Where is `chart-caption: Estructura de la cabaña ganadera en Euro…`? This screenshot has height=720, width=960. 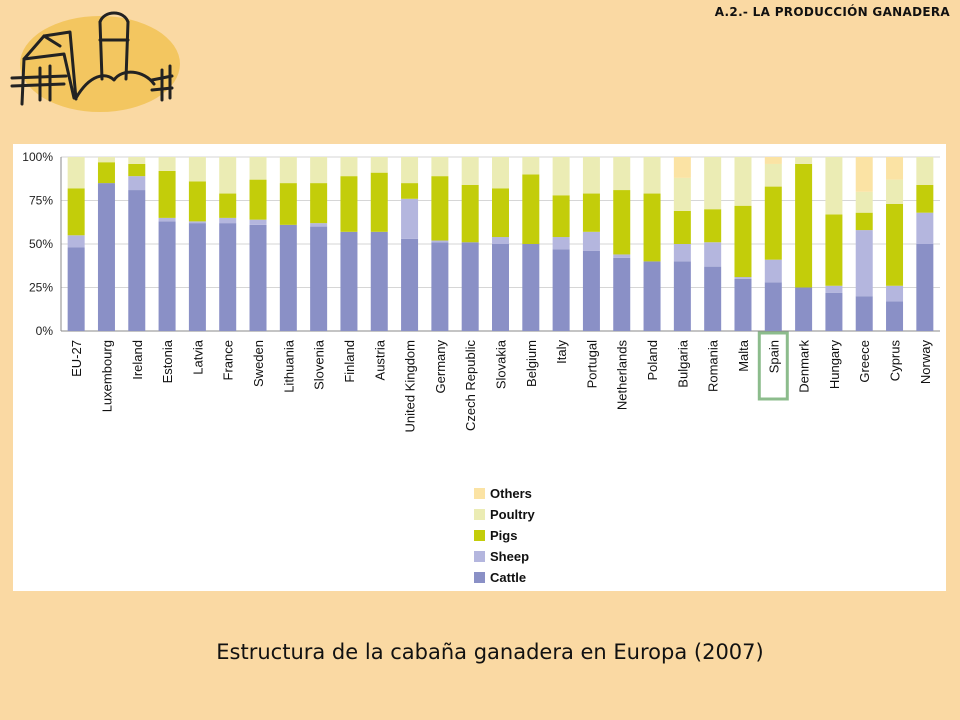 chart-caption: Estructura de la cabaña ganadera en Euro… is located at coordinates (490, 652).